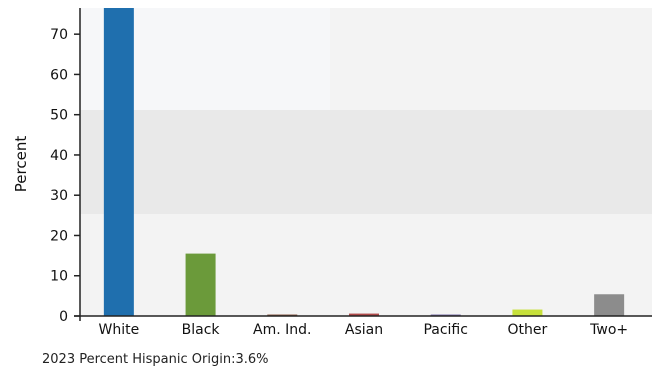 This screenshot has width=654, height=374. What do you see at coordinates (59, 156) in the screenshot?
I see `y-tick-label: 40` at bounding box center [59, 156].